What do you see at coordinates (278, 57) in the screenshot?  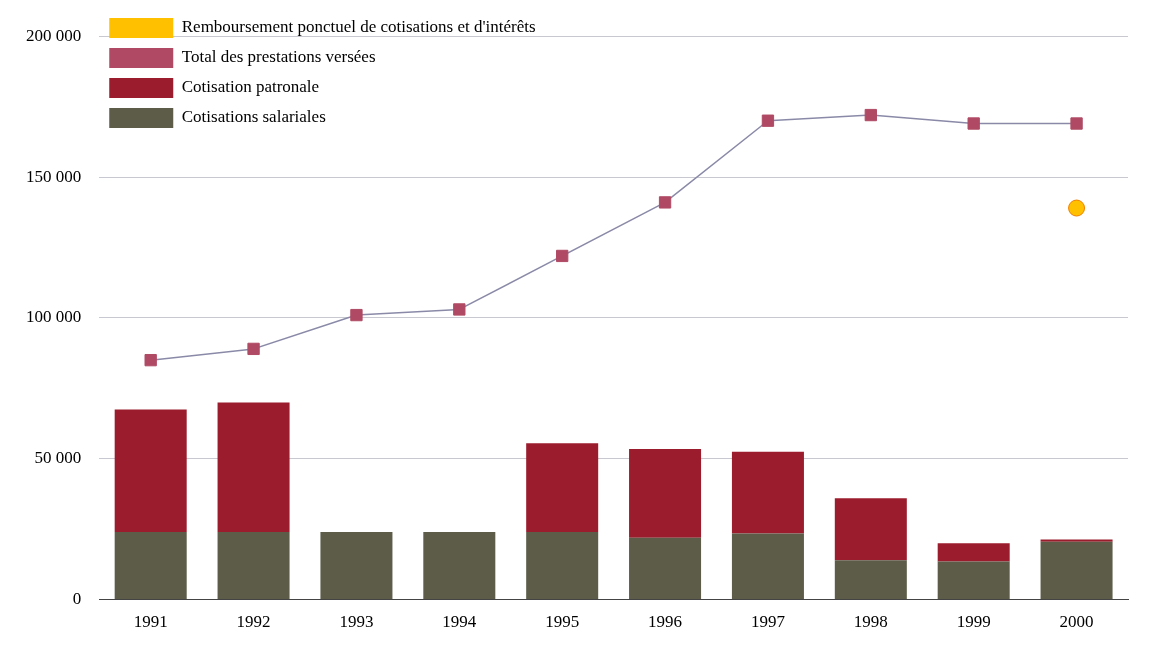 I see `legend-label: Total des prestations versées` at bounding box center [278, 57].